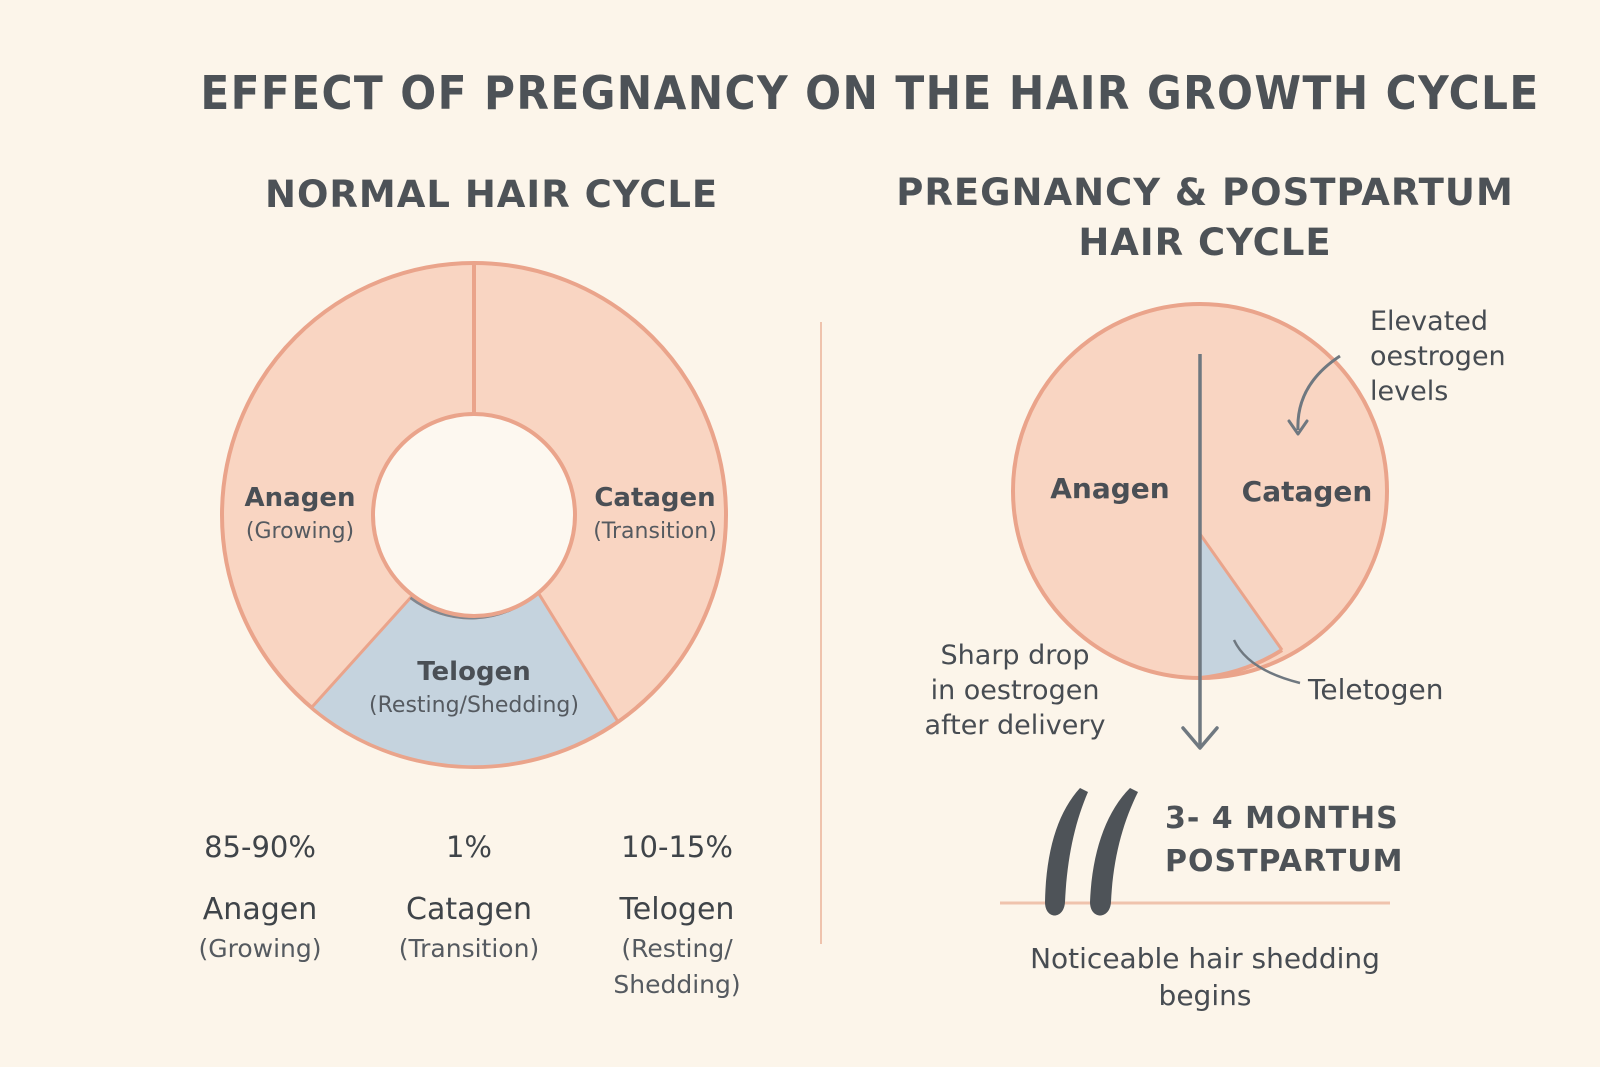 Image resolution: width=1600 pixels, height=1067 pixels. Describe the element at coordinates (655, 513) in the screenshot. I see `normal-catagen-label: Catagen (Transition)` at that location.